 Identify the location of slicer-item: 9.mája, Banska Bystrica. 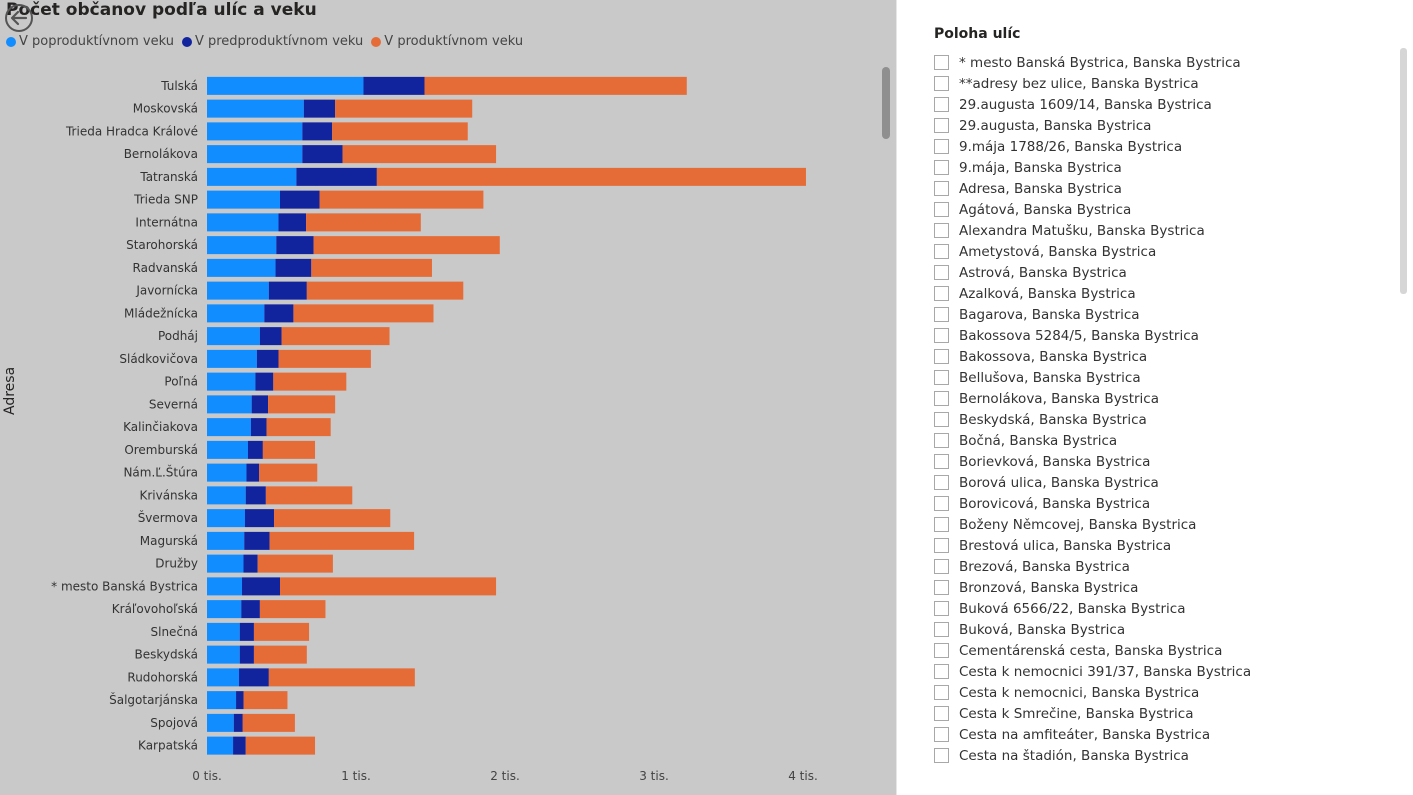
(1169, 167).